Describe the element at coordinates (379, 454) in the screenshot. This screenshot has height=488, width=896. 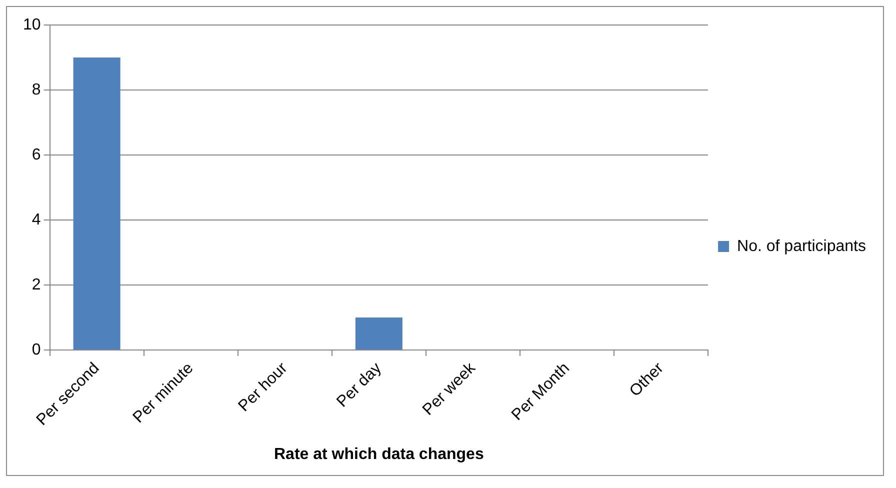
I see `x-axis-title: Rate at which data changes` at that location.